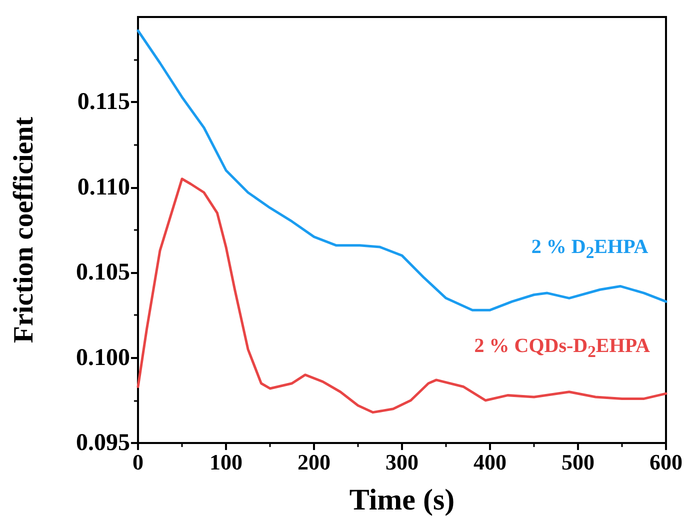 This screenshot has width=694, height=531. What do you see at coordinates (103, 273) in the screenshot?
I see `y-tick-label: 0.105` at bounding box center [103, 273].